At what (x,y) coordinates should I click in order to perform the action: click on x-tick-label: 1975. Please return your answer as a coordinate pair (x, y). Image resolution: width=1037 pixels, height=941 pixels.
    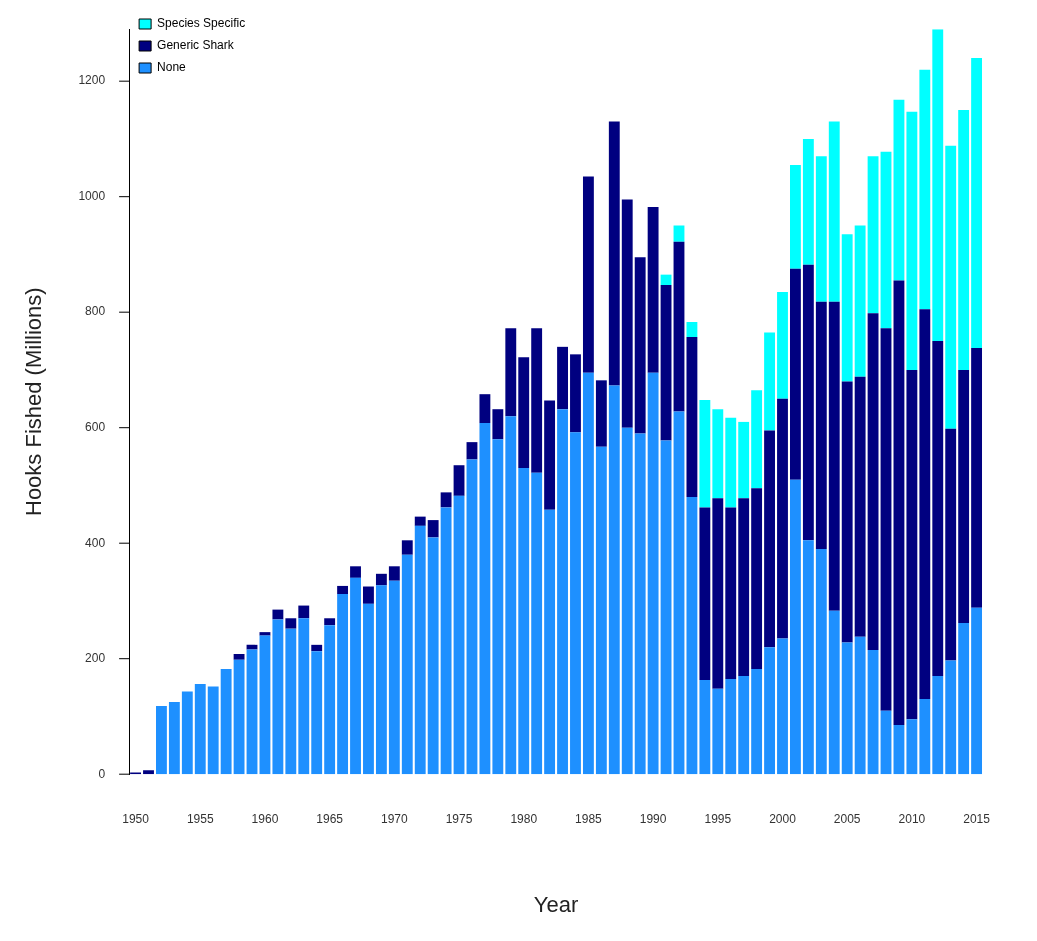
    Looking at the image, I should click on (459, 818).